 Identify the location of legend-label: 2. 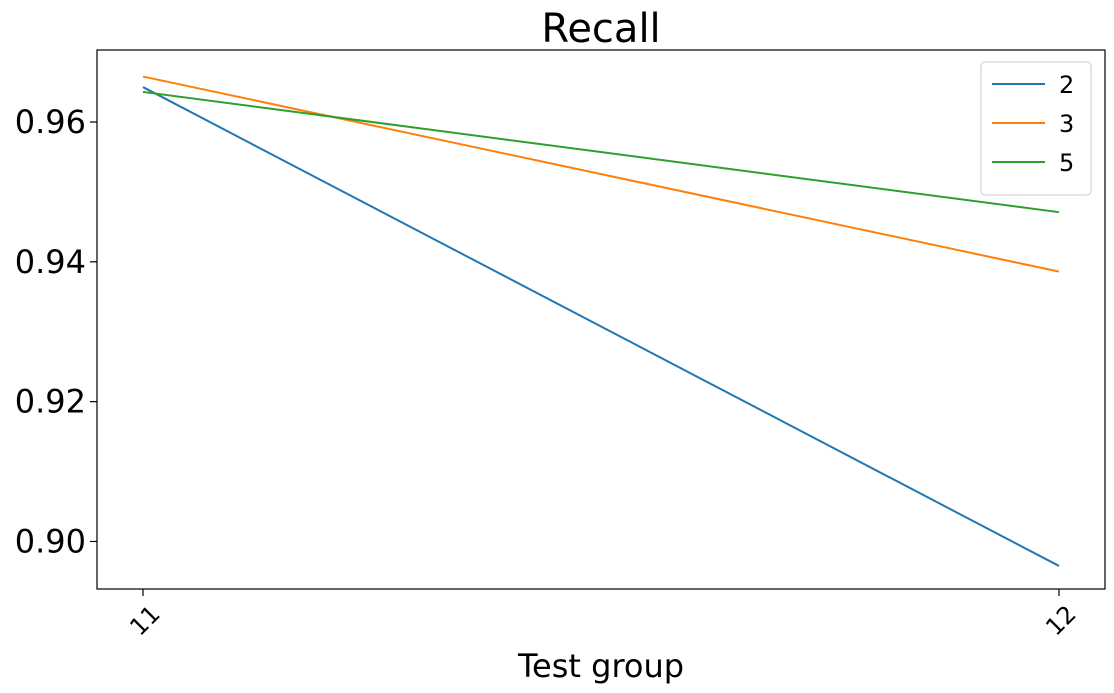
(1066, 85).